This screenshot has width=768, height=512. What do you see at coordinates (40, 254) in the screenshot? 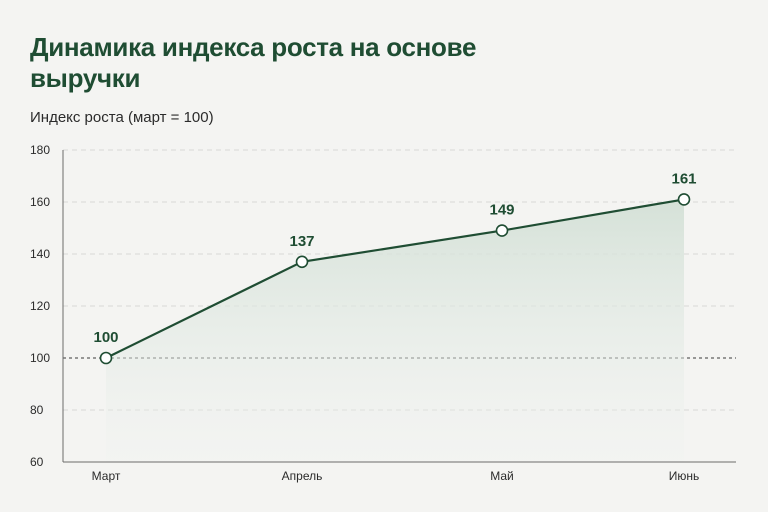
I see `y-tick-label: 140` at bounding box center [40, 254].